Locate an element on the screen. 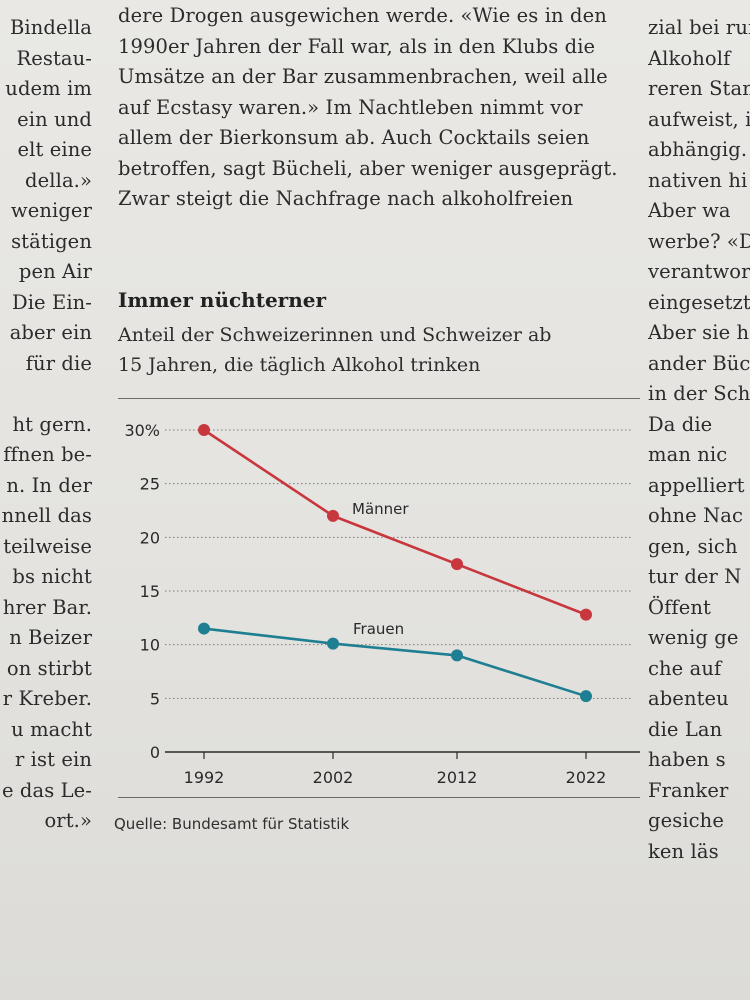 The width and height of the screenshot is (750, 1000). left-column-line: u macht is located at coordinates (51, 729).